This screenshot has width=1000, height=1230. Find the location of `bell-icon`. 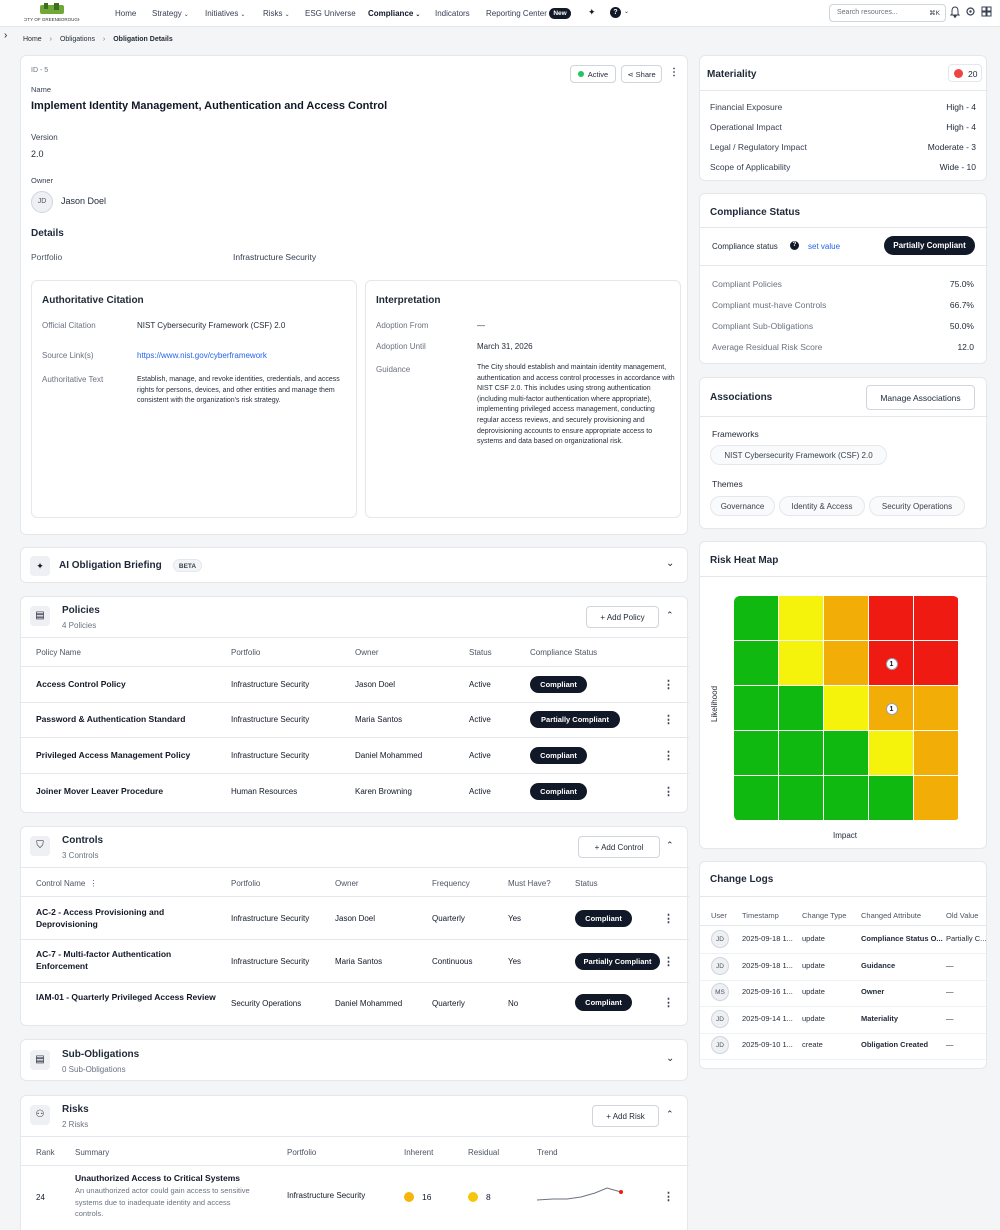

bell-icon is located at coordinates (955, 13).